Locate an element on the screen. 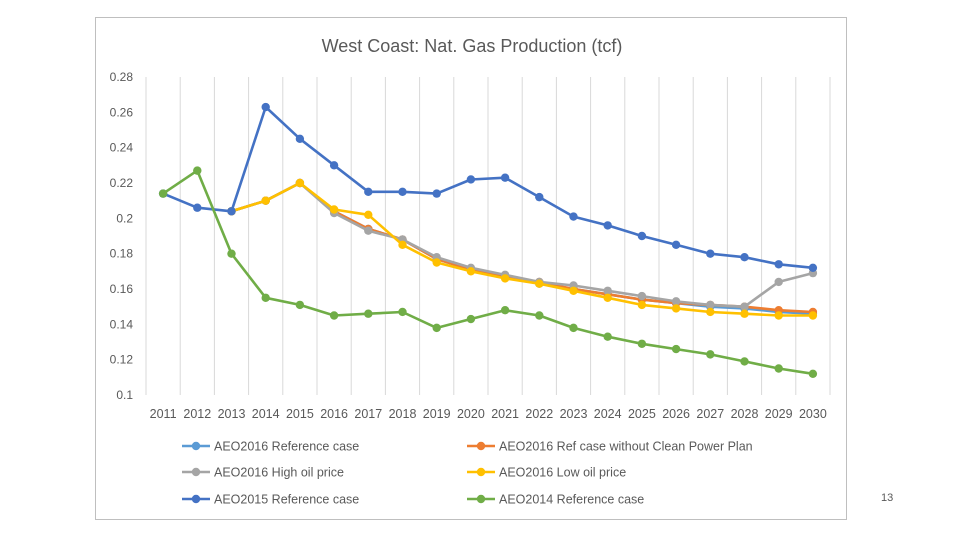 This screenshot has height=540, width=960. y-tick-label: 0.24 is located at coordinates (122, 148).